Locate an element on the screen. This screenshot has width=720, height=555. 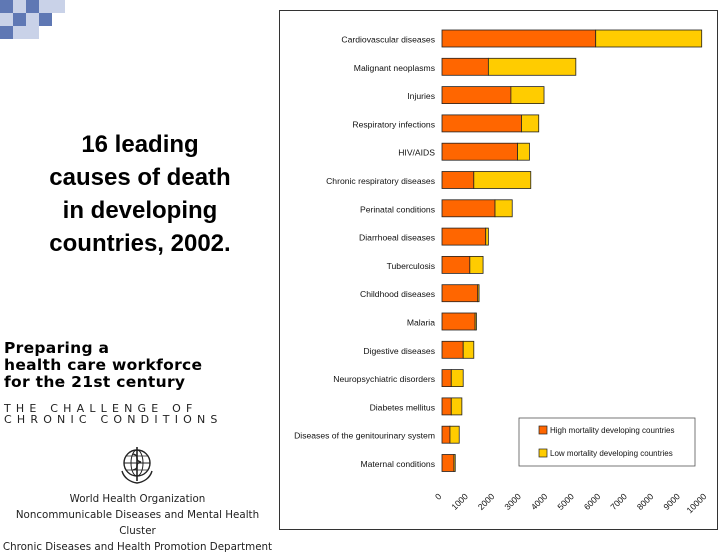
x-tick-label: 6000 is located at coordinates (592, 501).